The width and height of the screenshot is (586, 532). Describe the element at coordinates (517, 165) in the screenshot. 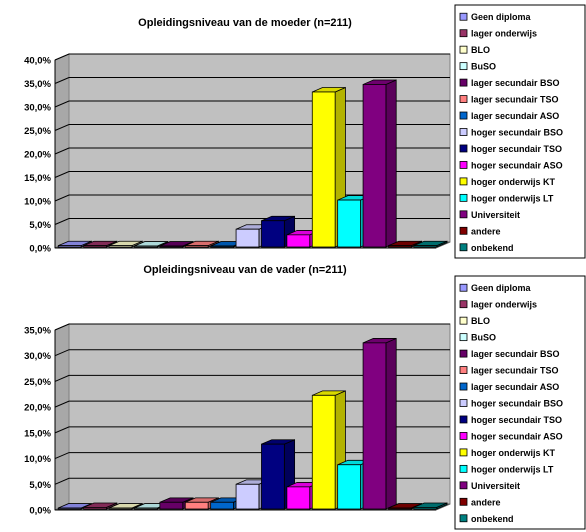

I see `chart1-legend-label: hoger secundair ASO` at that location.